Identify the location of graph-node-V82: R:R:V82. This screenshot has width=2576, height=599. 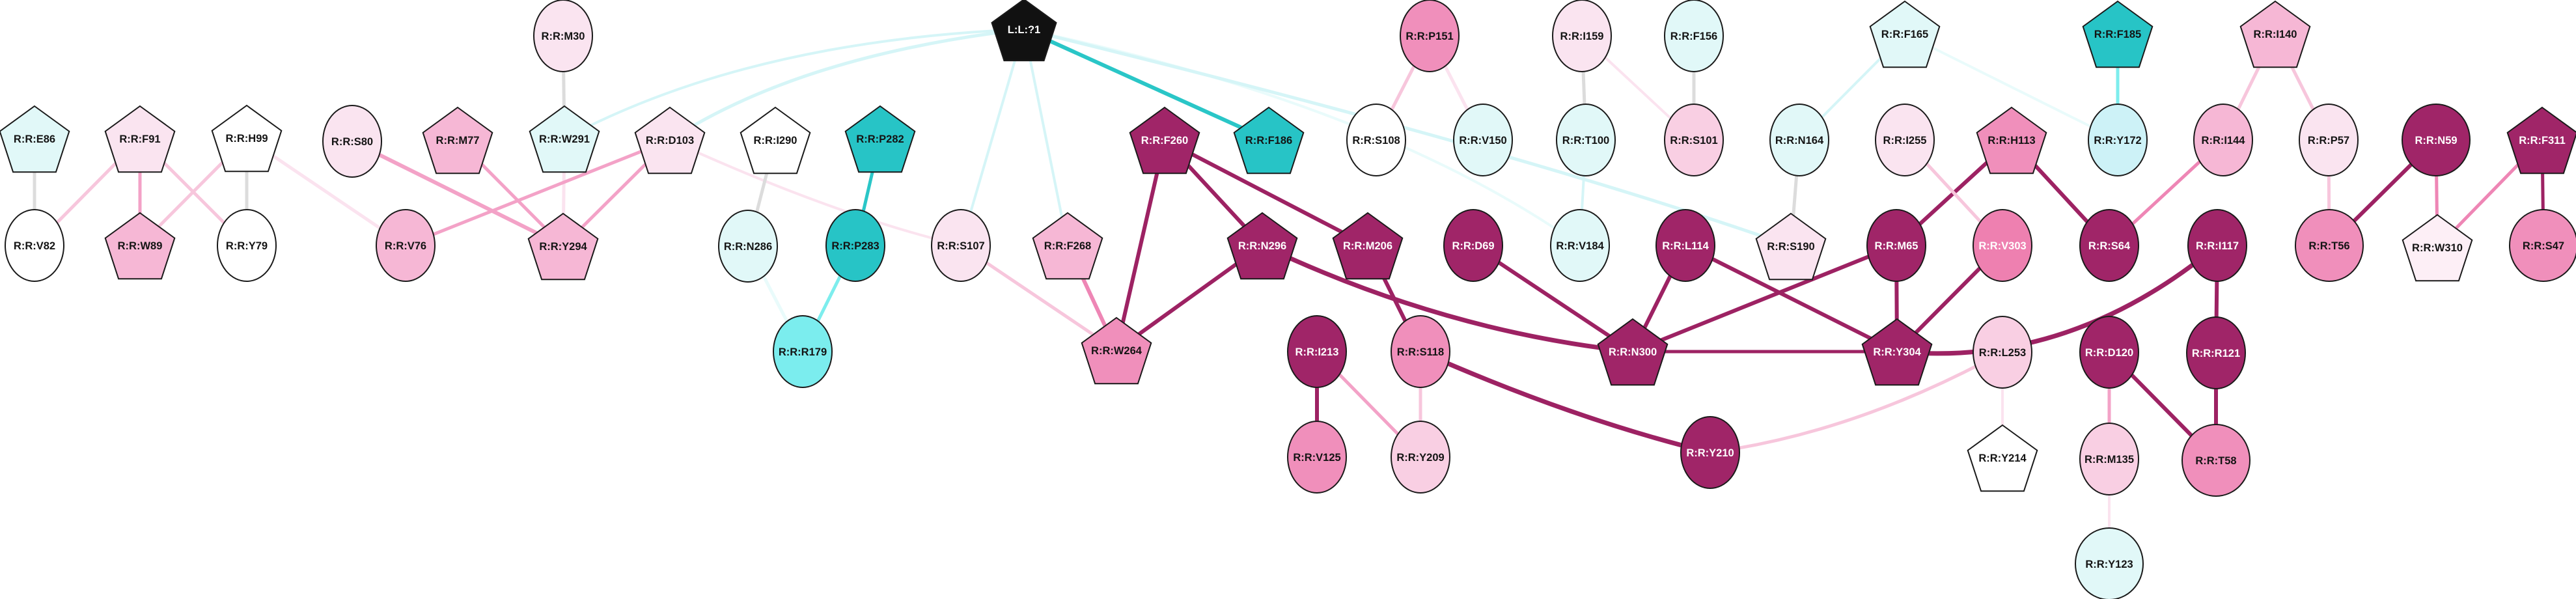
(34, 245).